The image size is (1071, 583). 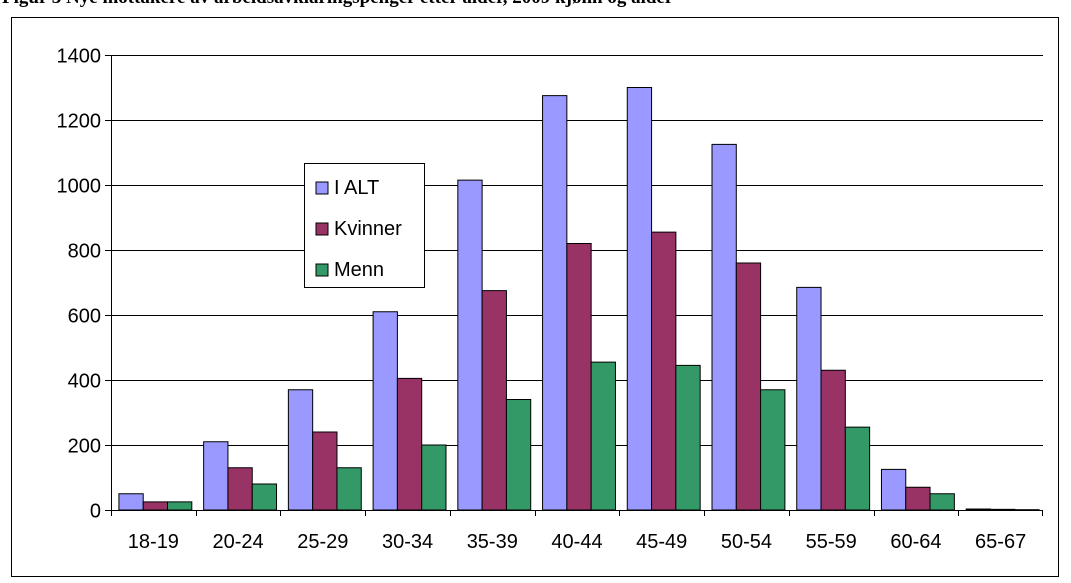 What do you see at coordinates (359, 270) in the screenshot?
I see `legend-label-menn: Menn` at bounding box center [359, 270].